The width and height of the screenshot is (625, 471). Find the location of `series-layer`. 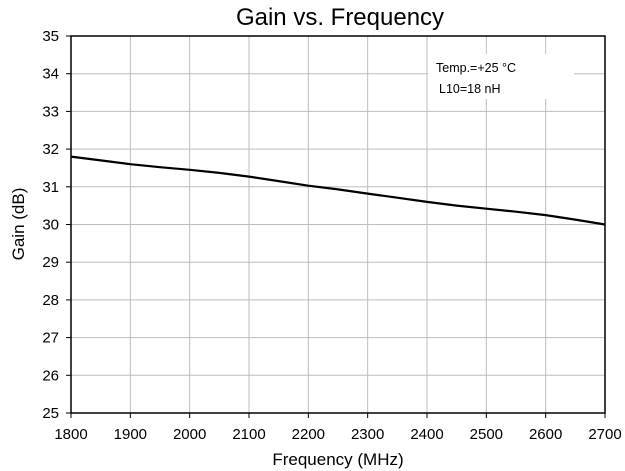

series-layer is located at coordinates (338, 190).